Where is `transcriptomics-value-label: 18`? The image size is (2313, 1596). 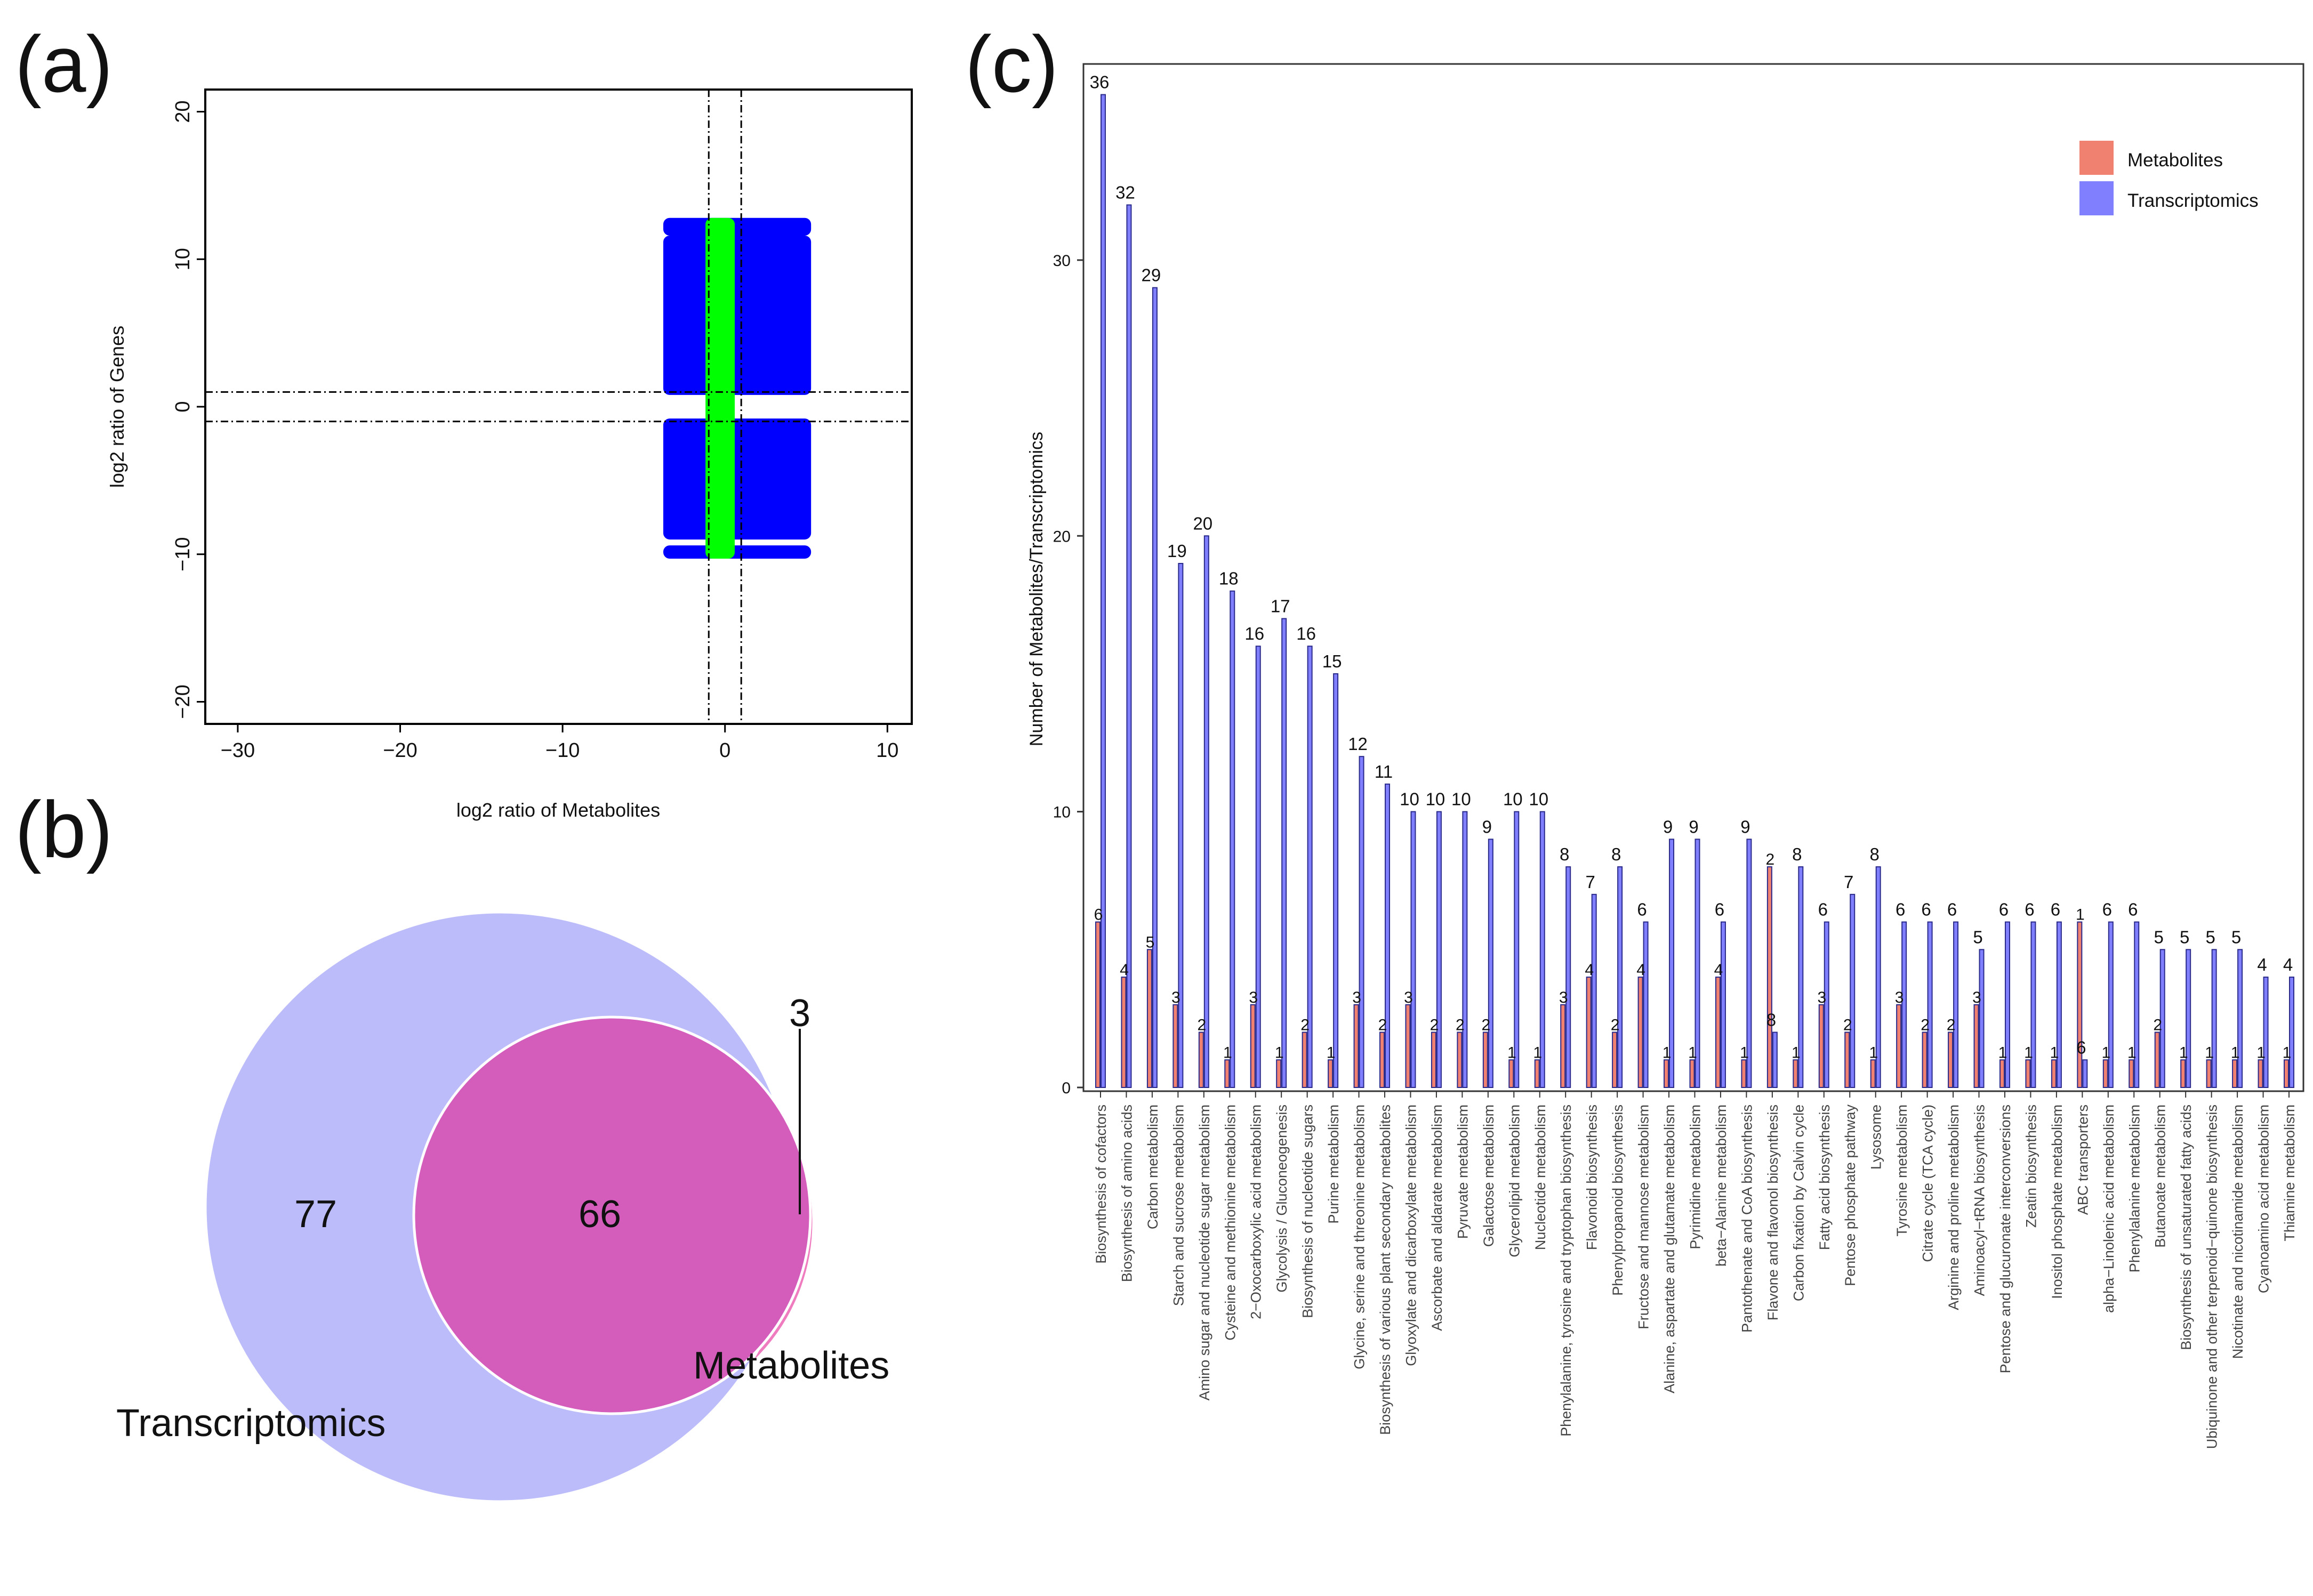
transcriptomics-value-label: 18 is located at coordinates (1229, 579).